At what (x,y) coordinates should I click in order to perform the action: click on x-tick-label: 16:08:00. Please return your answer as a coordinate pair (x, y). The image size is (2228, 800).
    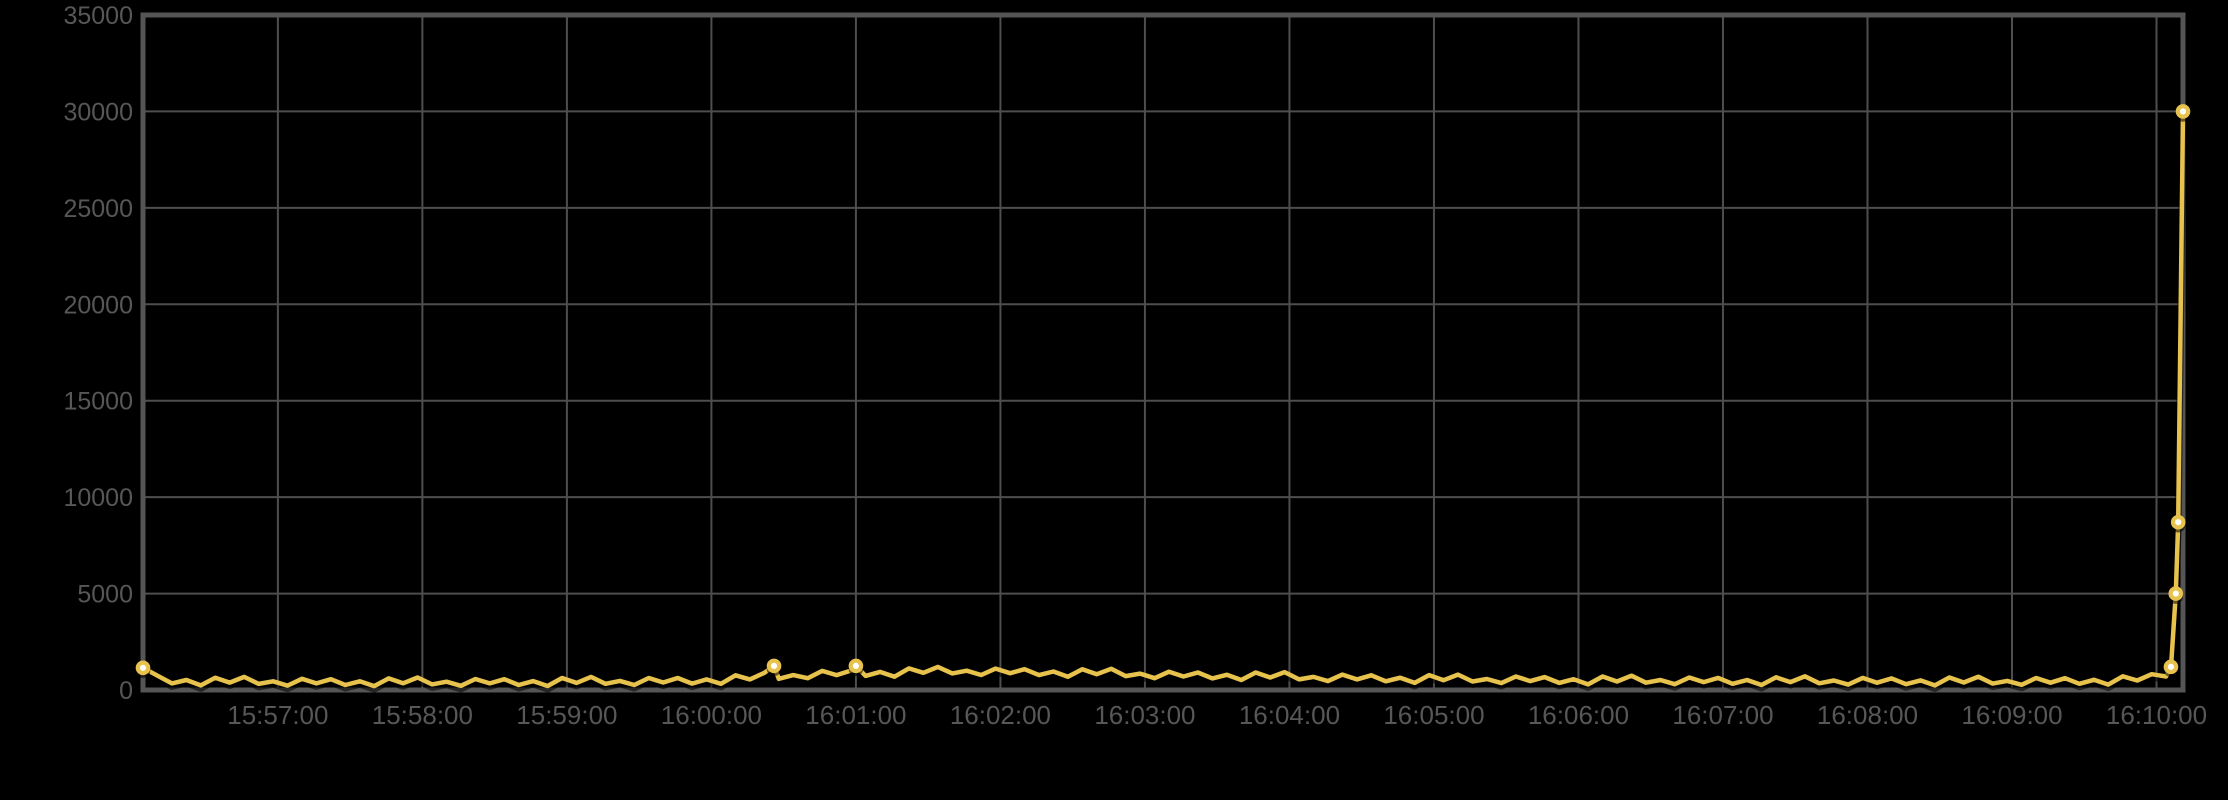
    Looking at the image, I should click on (1867, 715).